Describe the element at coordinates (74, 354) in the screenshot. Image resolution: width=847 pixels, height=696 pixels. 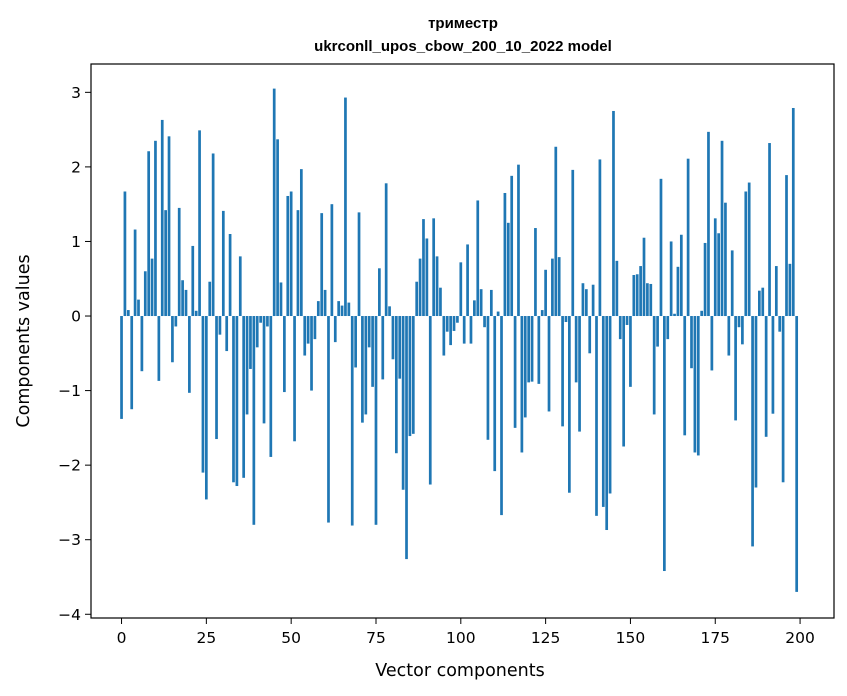
I see `y-axis: −4 −3 −2 −1 0 1 2 3` at that location.